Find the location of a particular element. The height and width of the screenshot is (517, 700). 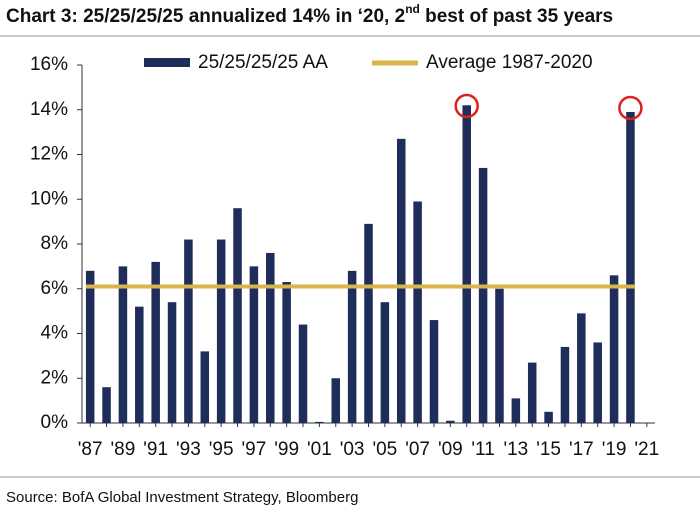

x-tick-label: '17 is located at coordinates (581, 449).